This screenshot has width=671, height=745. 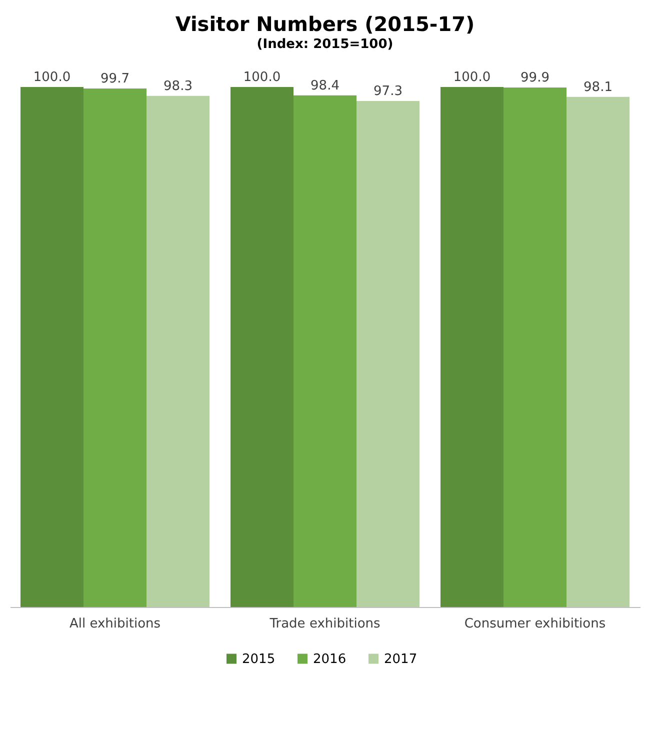 I want to click on legend-label: 2015, so click(x=259, y=659).